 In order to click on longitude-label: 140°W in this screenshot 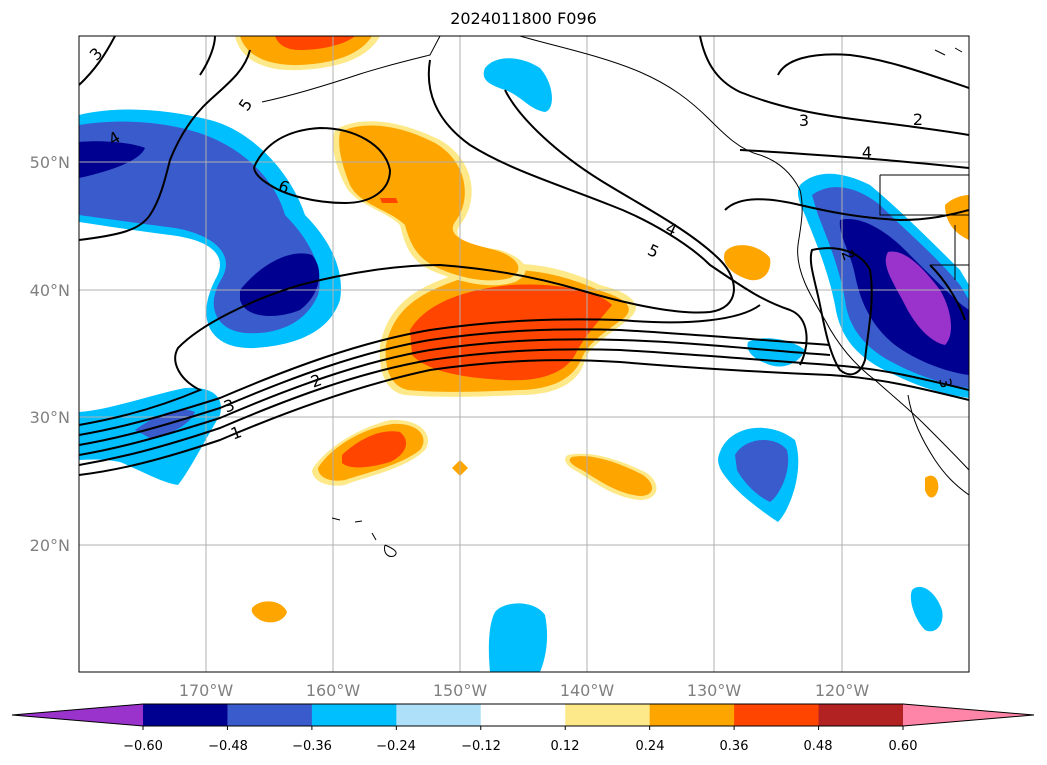, I will do `click(587, 690)`.